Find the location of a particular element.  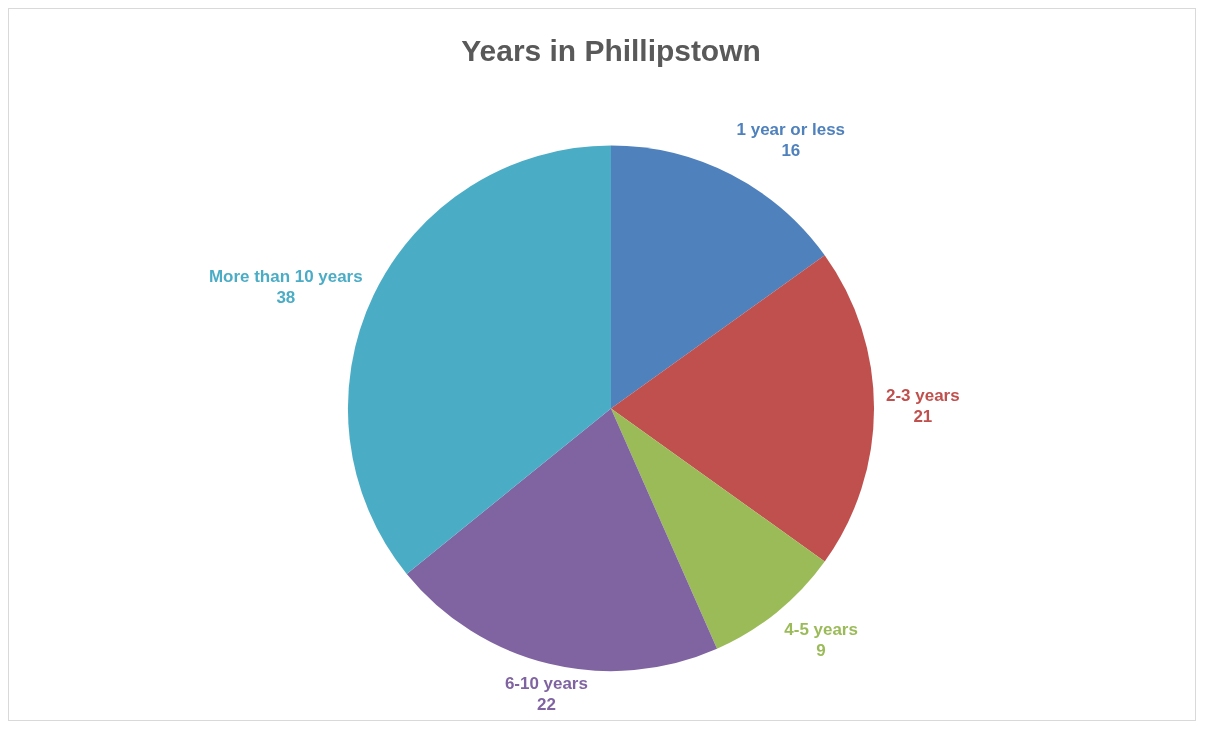

data-label: 22 is located at coordinates (546, 704).